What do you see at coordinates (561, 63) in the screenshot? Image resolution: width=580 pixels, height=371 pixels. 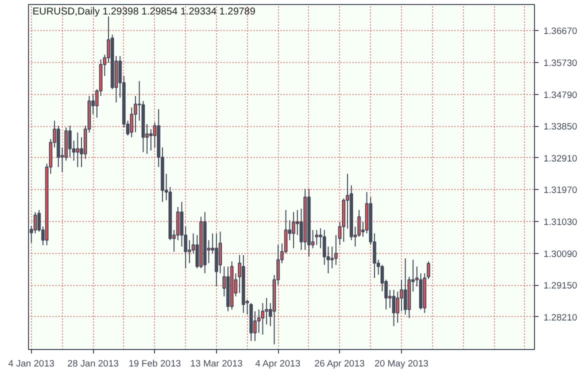 I see `y-tick-label: 1.35730` at bounding box center [561, 63].